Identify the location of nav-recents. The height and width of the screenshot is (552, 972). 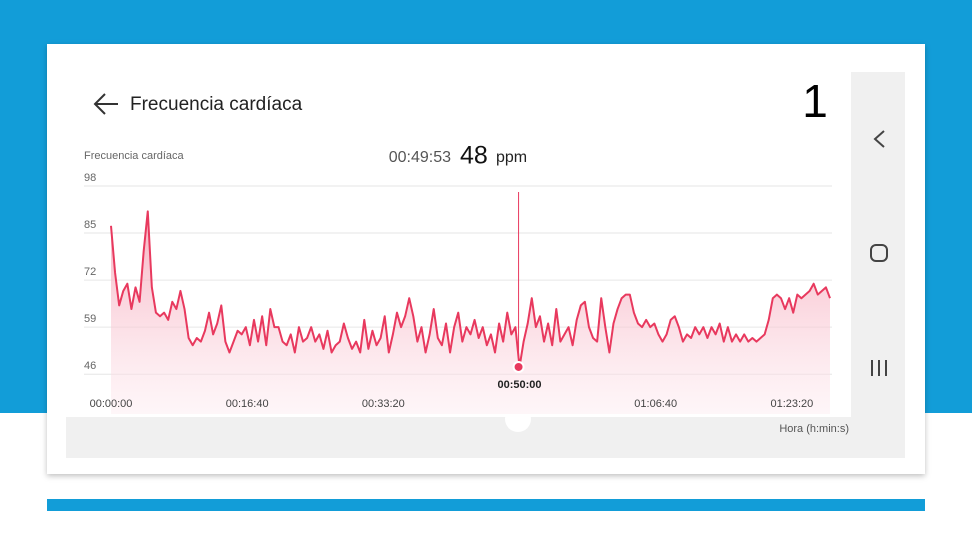
(879, 368).